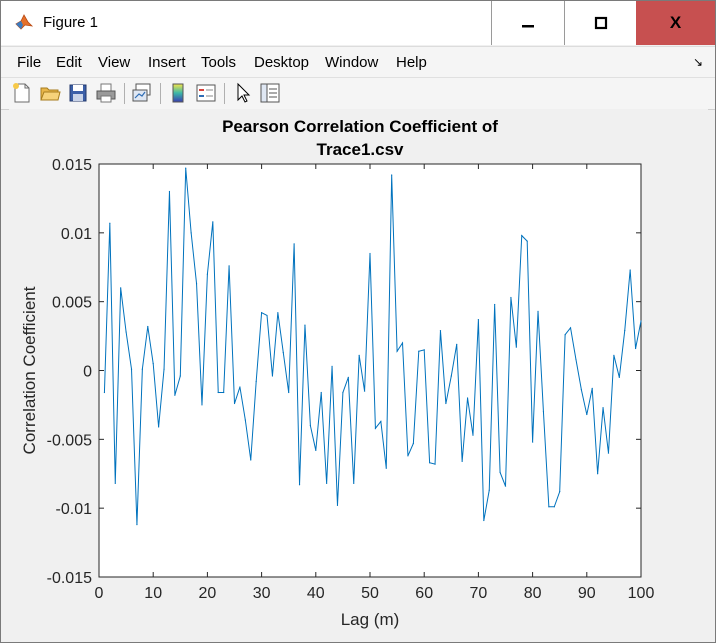 The image size is (716, 643). What do you see at coordinates (282, 62) in the screenshot?
I see `menu-desktop: Desktop` at bounding box center [282, 62].